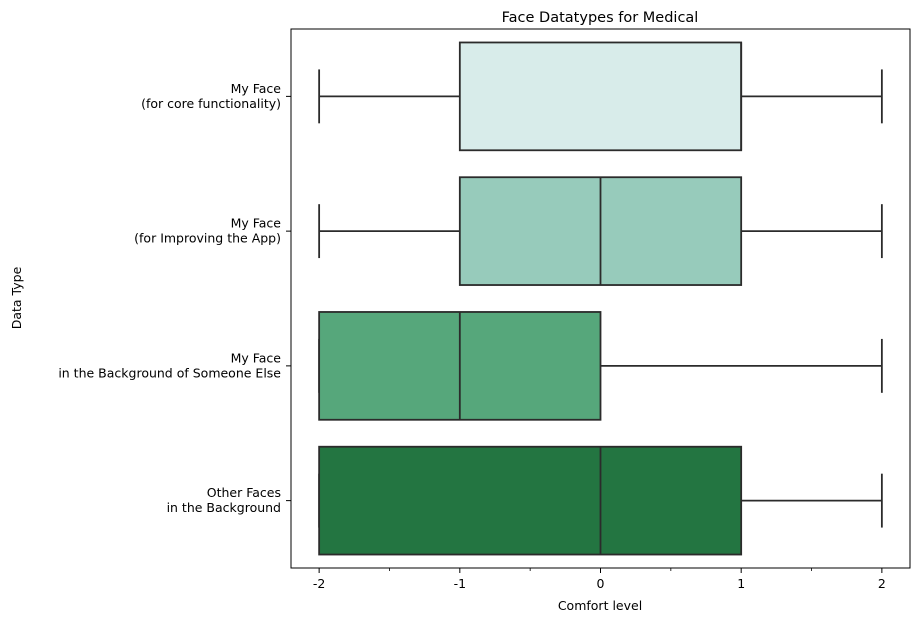 This screenshot has height=622, width=921. What do you see at coordinates (16, 297) in the screenshot?
I see `y-axis-label: Data Type` at bounding box center [16, 297].